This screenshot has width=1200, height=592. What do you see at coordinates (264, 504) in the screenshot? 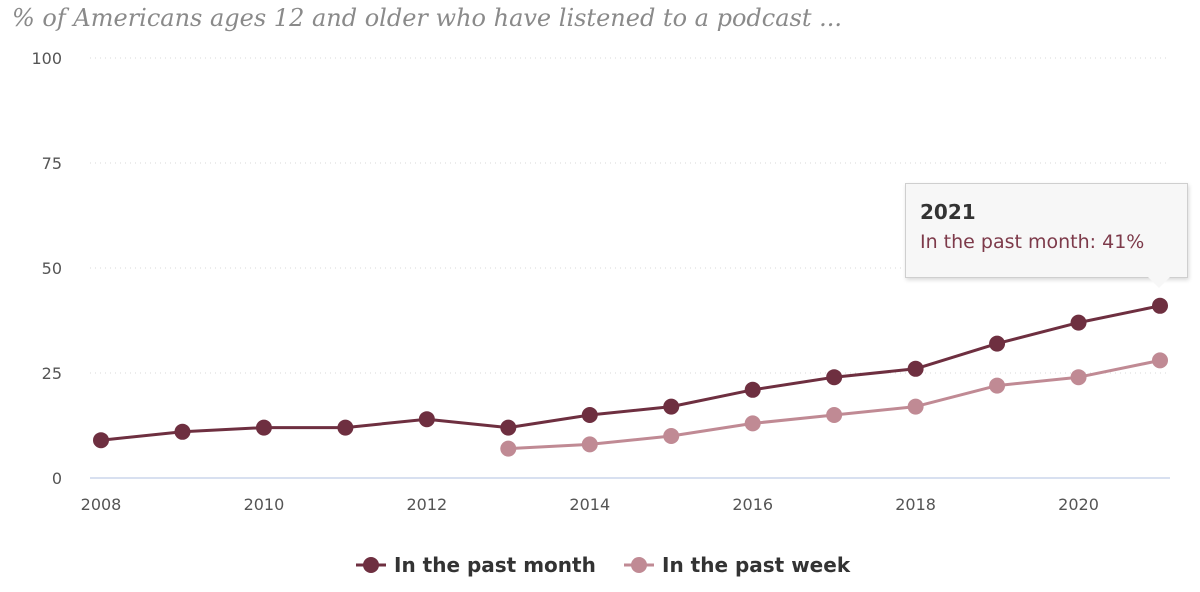
I see `x-tick-label: 2010` at bounding box center [264, 504].